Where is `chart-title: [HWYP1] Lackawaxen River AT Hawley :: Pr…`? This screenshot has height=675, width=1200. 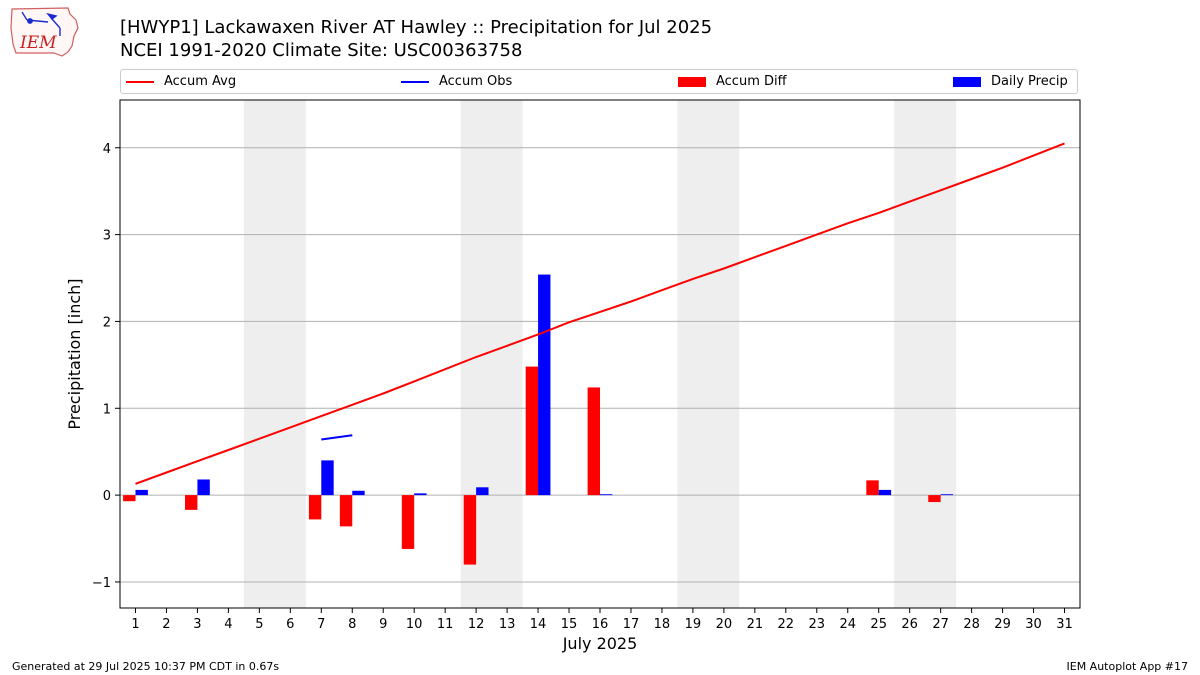
chart-title: [HWYP1] Lackawaxen River AT Hawley :: Pr… is located at coordinates (416, 27).